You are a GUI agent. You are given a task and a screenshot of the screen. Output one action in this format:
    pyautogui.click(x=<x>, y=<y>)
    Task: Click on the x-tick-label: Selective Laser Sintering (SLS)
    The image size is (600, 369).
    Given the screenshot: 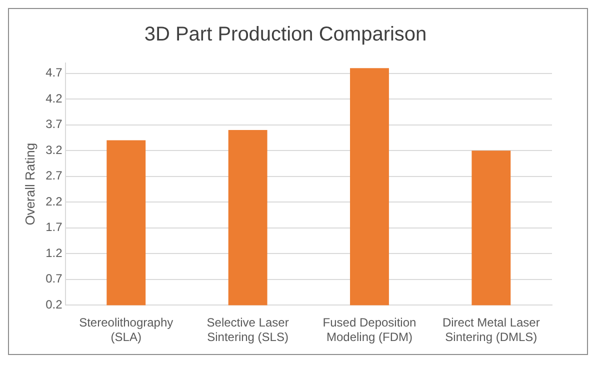 What is the action you would take?
    pyautogui.click(x=247, y=330)
    